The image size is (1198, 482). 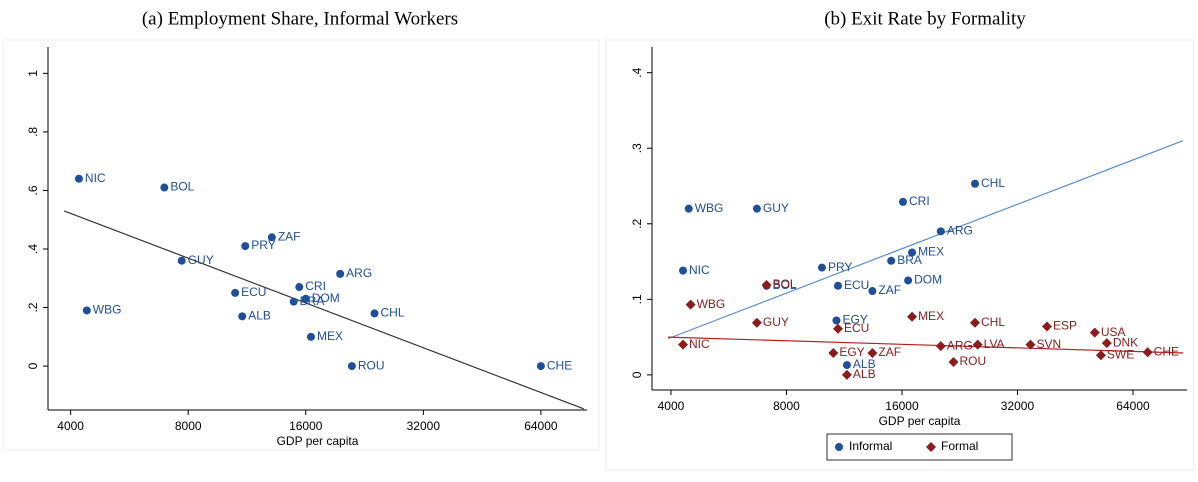 I want to click on chart-title: (a) Employment Share, Informal Workers, so click(x=300, y=18).